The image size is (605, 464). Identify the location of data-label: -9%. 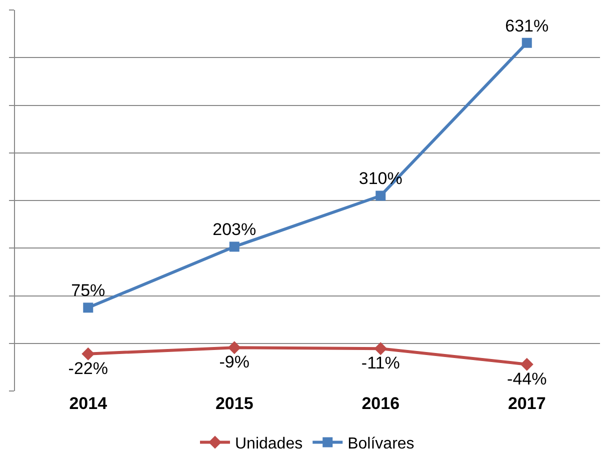
(234, 362).